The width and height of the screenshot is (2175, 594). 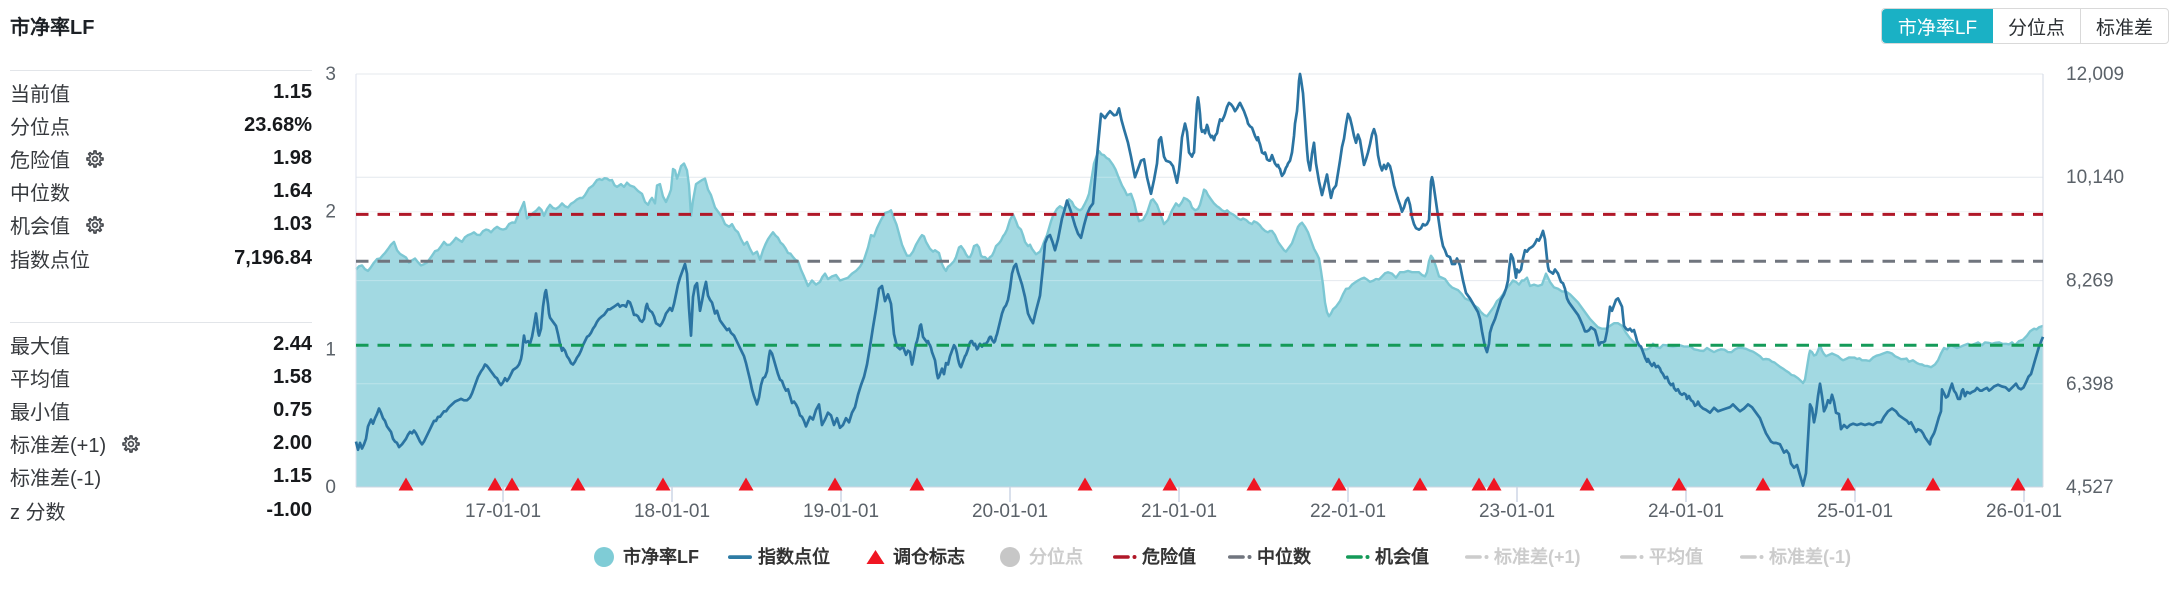 What do you see at coordinates (2090, 281) in the screenshot?
I see `svg-text: 8,269` at bounding box center [2090, 281].